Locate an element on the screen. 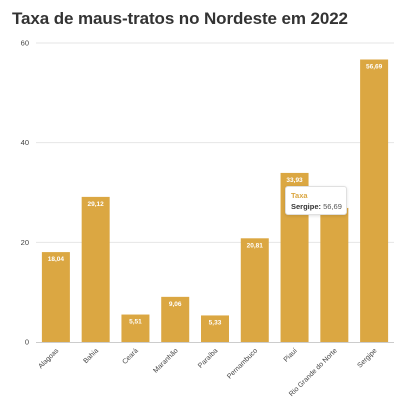  tooltip: Taxa Sergipe: 56,69 is located at coordinates (316, 200).